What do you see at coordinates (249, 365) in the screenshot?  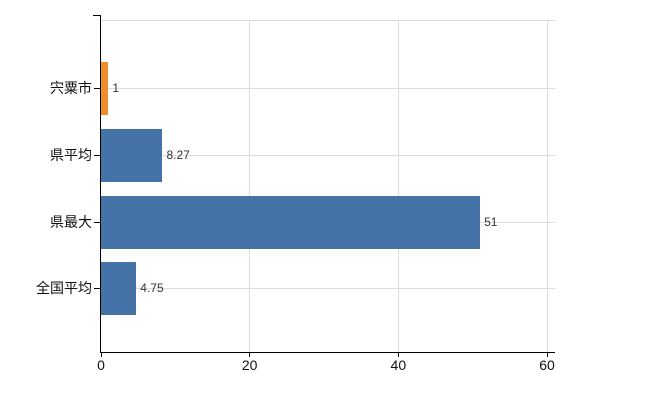 I see `x-axis-tick-label: 20` at bounding box center [249, 365].